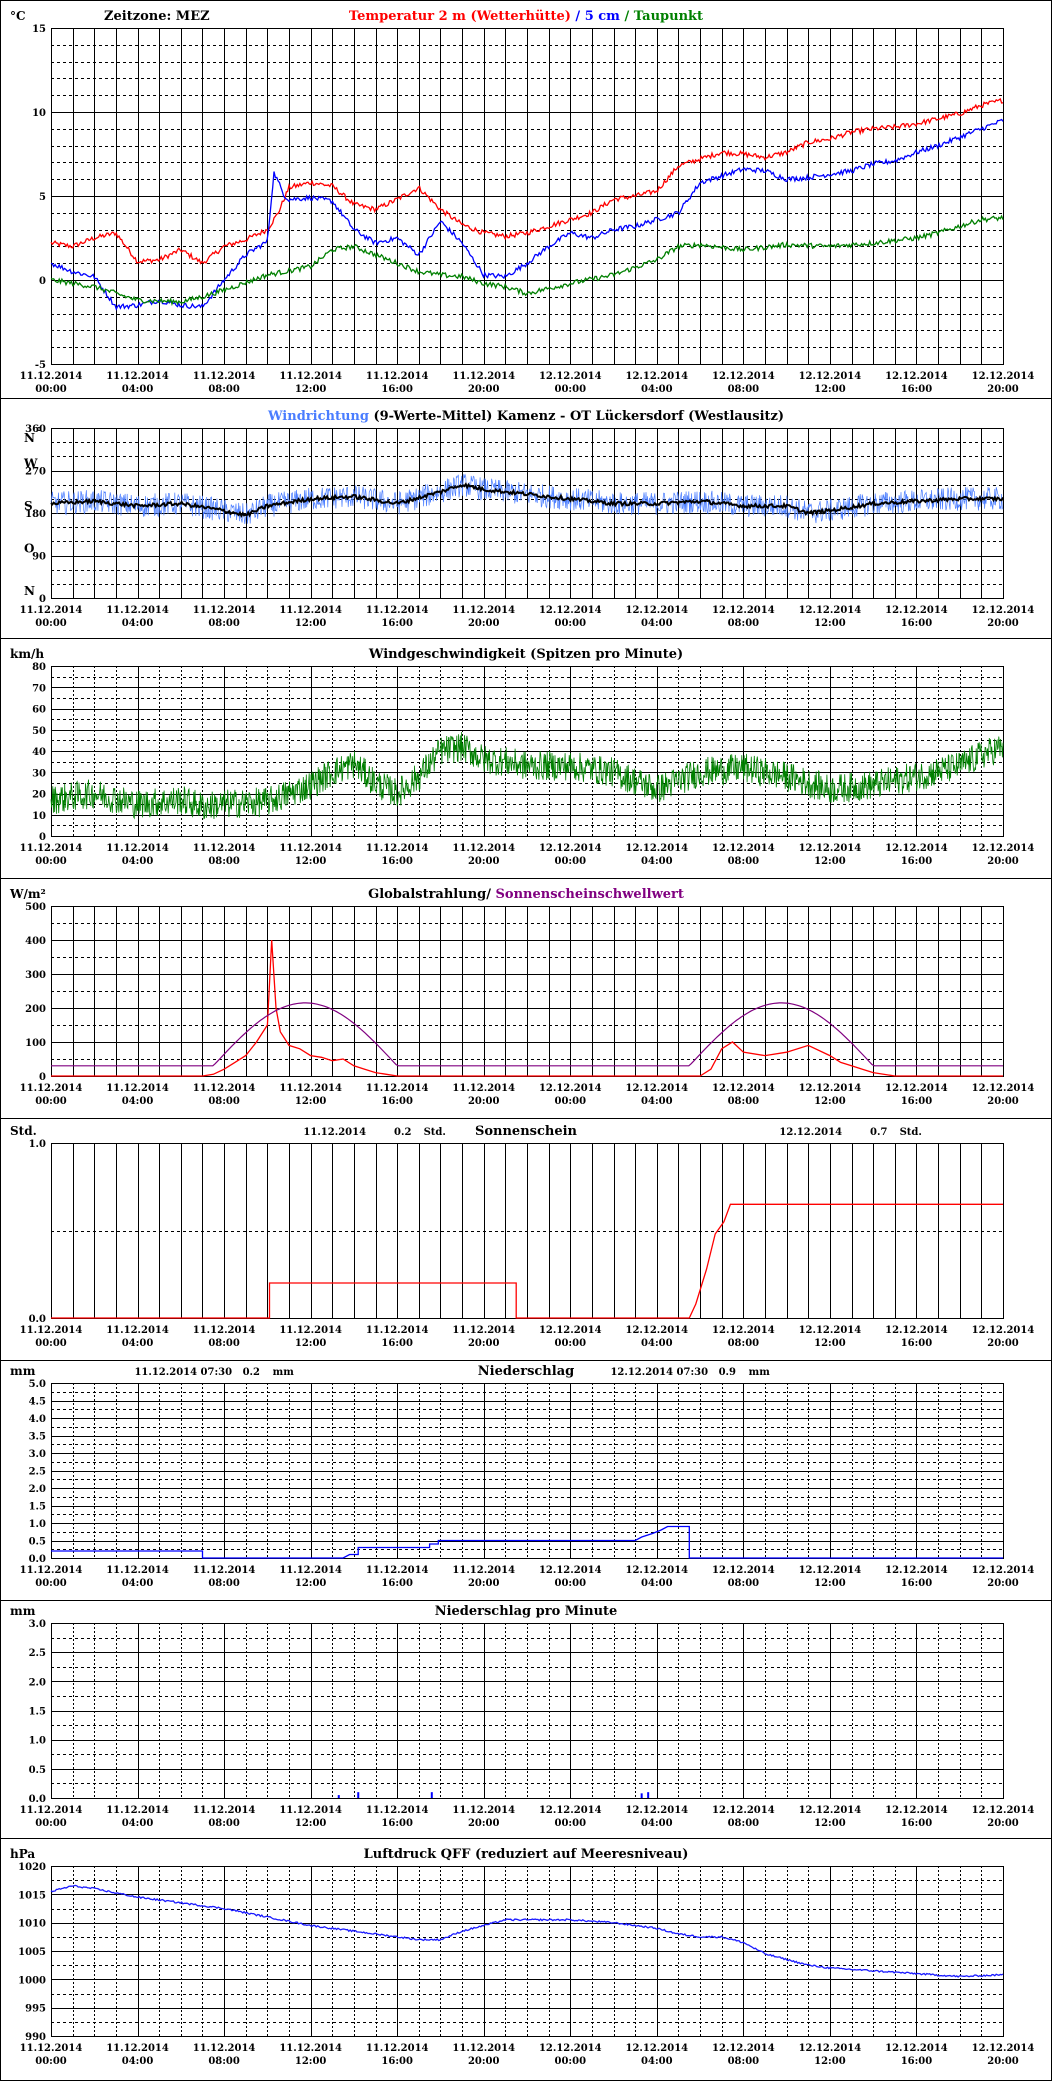 This screenshot has width=1052, height=2081. Describe the element at coordinates (42, 1077) in the screenshot. I see `y-tick-label: 0` at that location.